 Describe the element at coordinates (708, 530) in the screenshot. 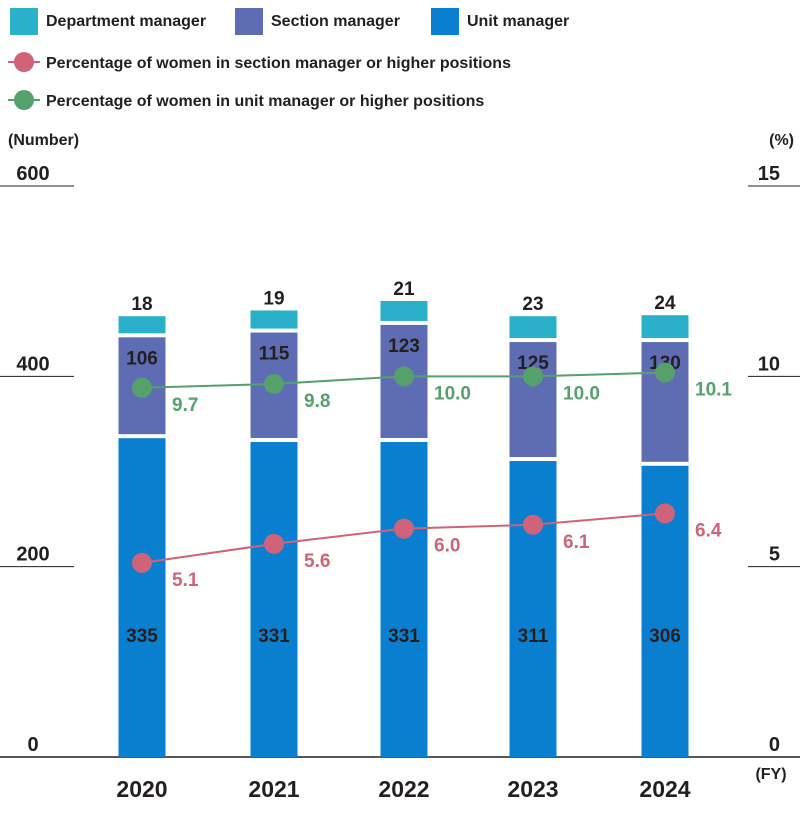

I see `line-value-label: 6.4` at that location.